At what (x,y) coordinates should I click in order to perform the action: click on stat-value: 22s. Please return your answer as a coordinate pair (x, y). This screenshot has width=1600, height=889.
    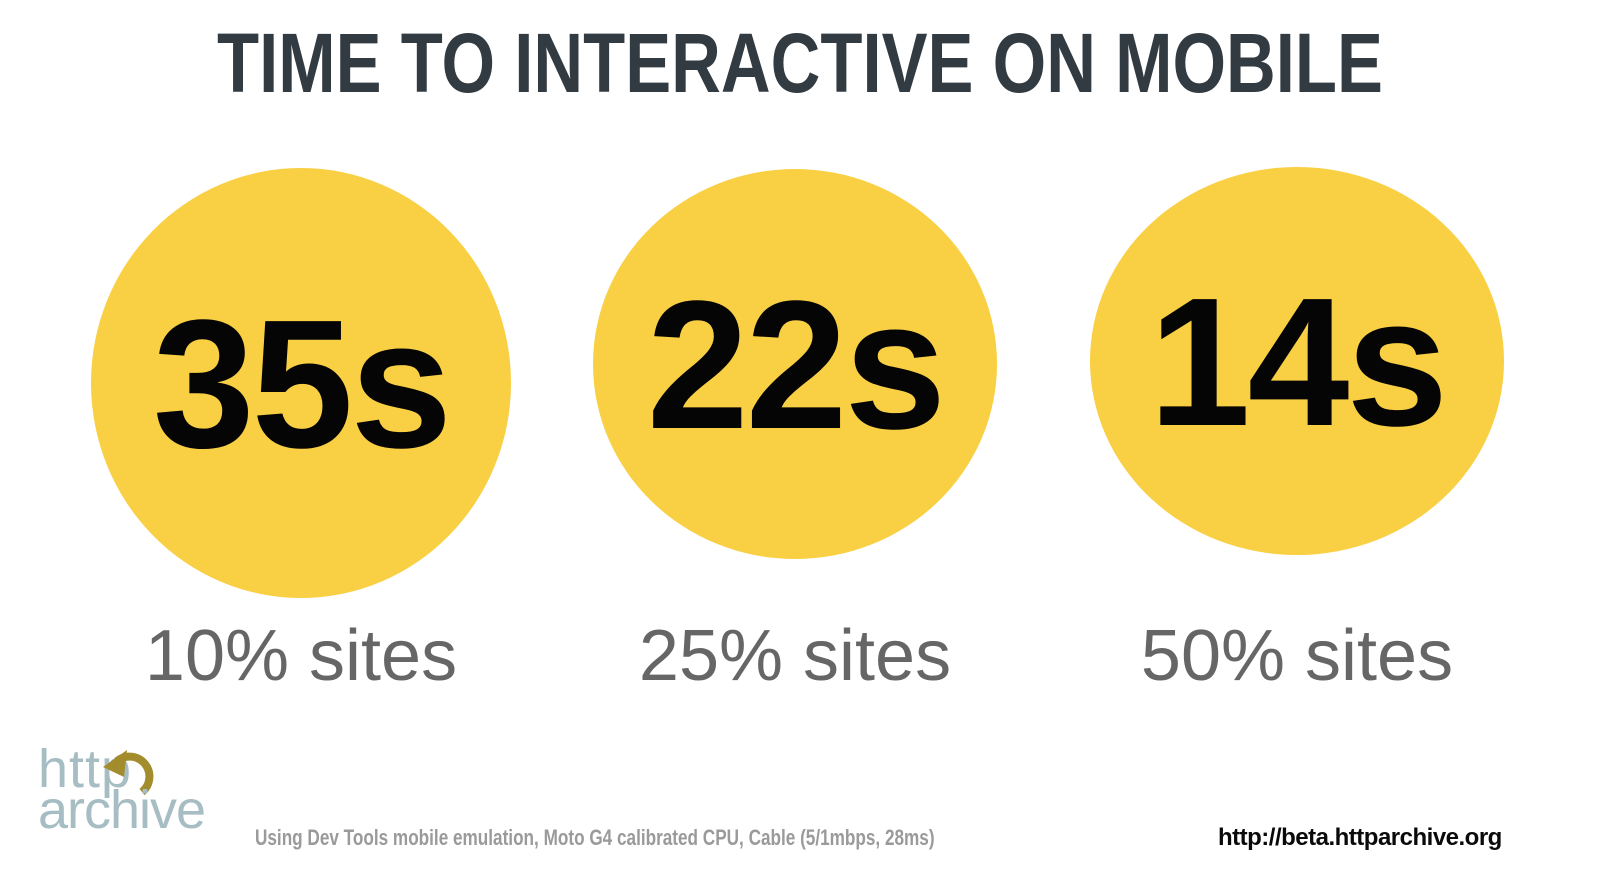
    Looking at the image, I should click on (796, 364).